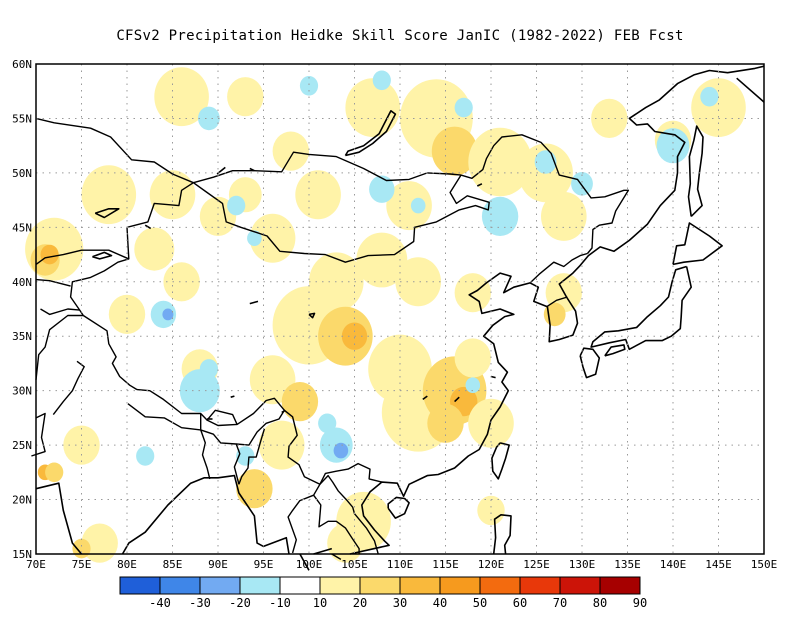 Image resolution: width=800 pixels, height=618 pixels. What do you see at coordinates (127, 564) in the screenshot?
I see `longitude-label: 80E` at bounding box center [127, 564].